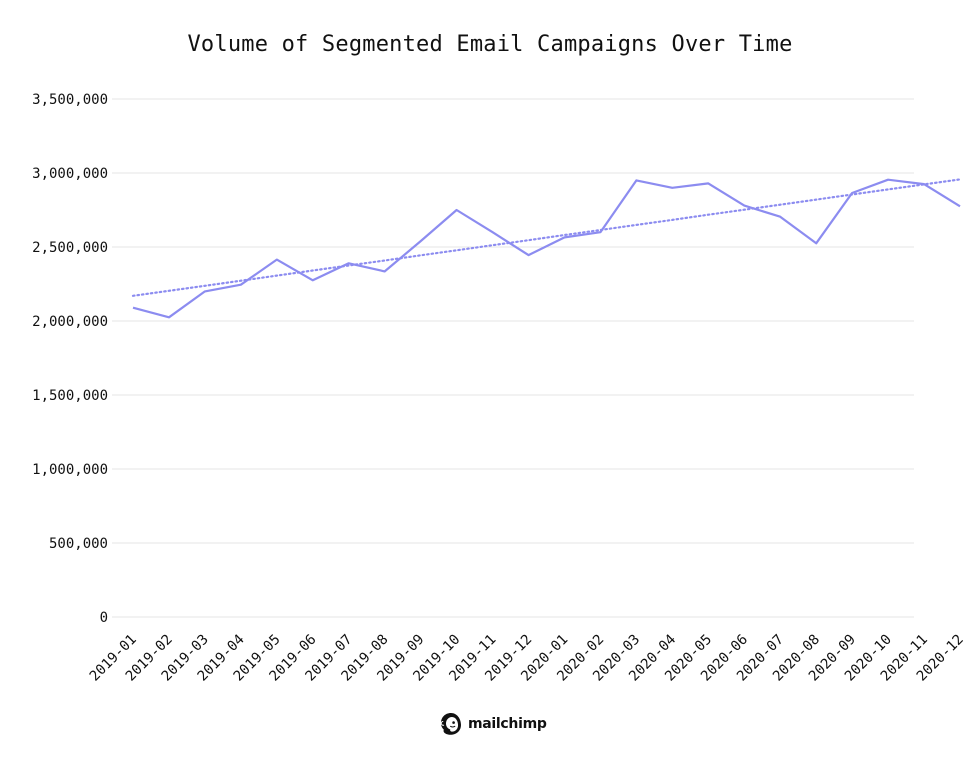 This screenshot has width=980, height=762. Describe the element at coordinates (70, 470) in the screenshot. I see `y-tick-label: 1,000,000` at that location.